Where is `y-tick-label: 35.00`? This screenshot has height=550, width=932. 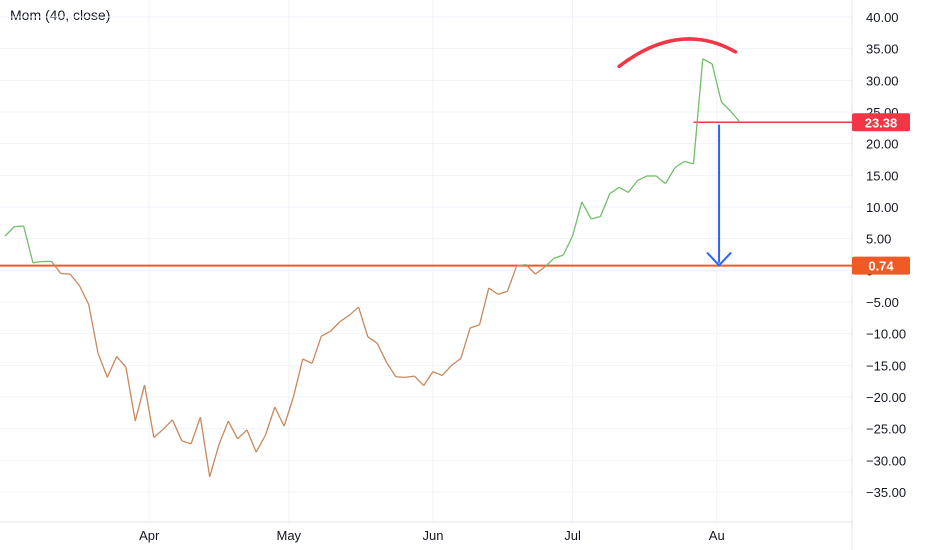
y-tick-label: 35.00 is located at coordinates (882, 49).